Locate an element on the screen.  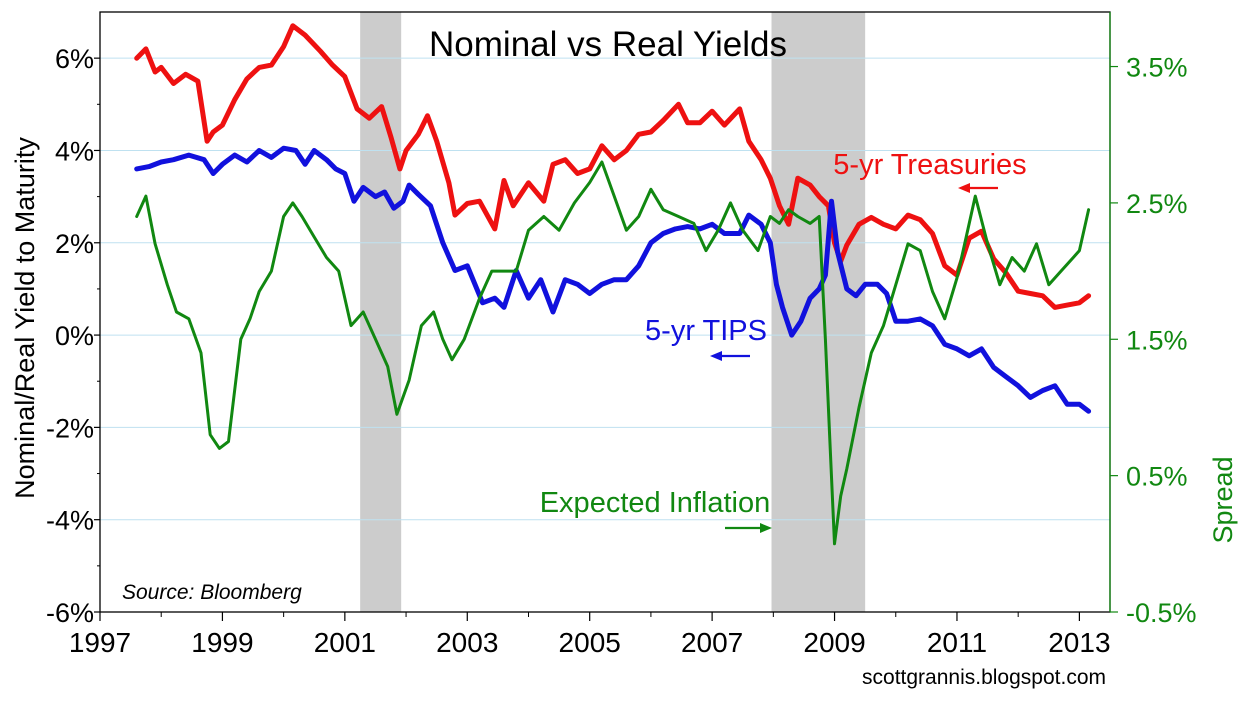
series-label-inflation: Expected Inflation is located at coordinates (655, 503).